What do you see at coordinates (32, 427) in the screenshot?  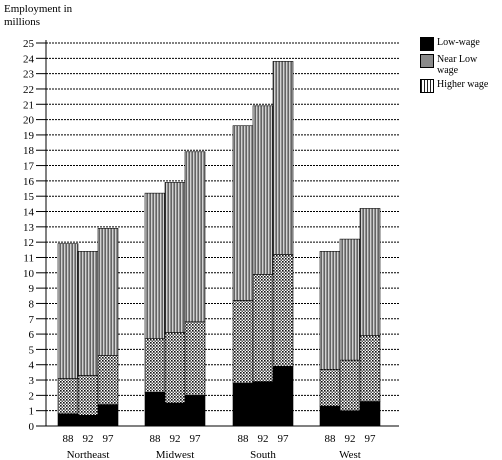 I see `y-tick-label: 0` at bounding box center [32, 427].